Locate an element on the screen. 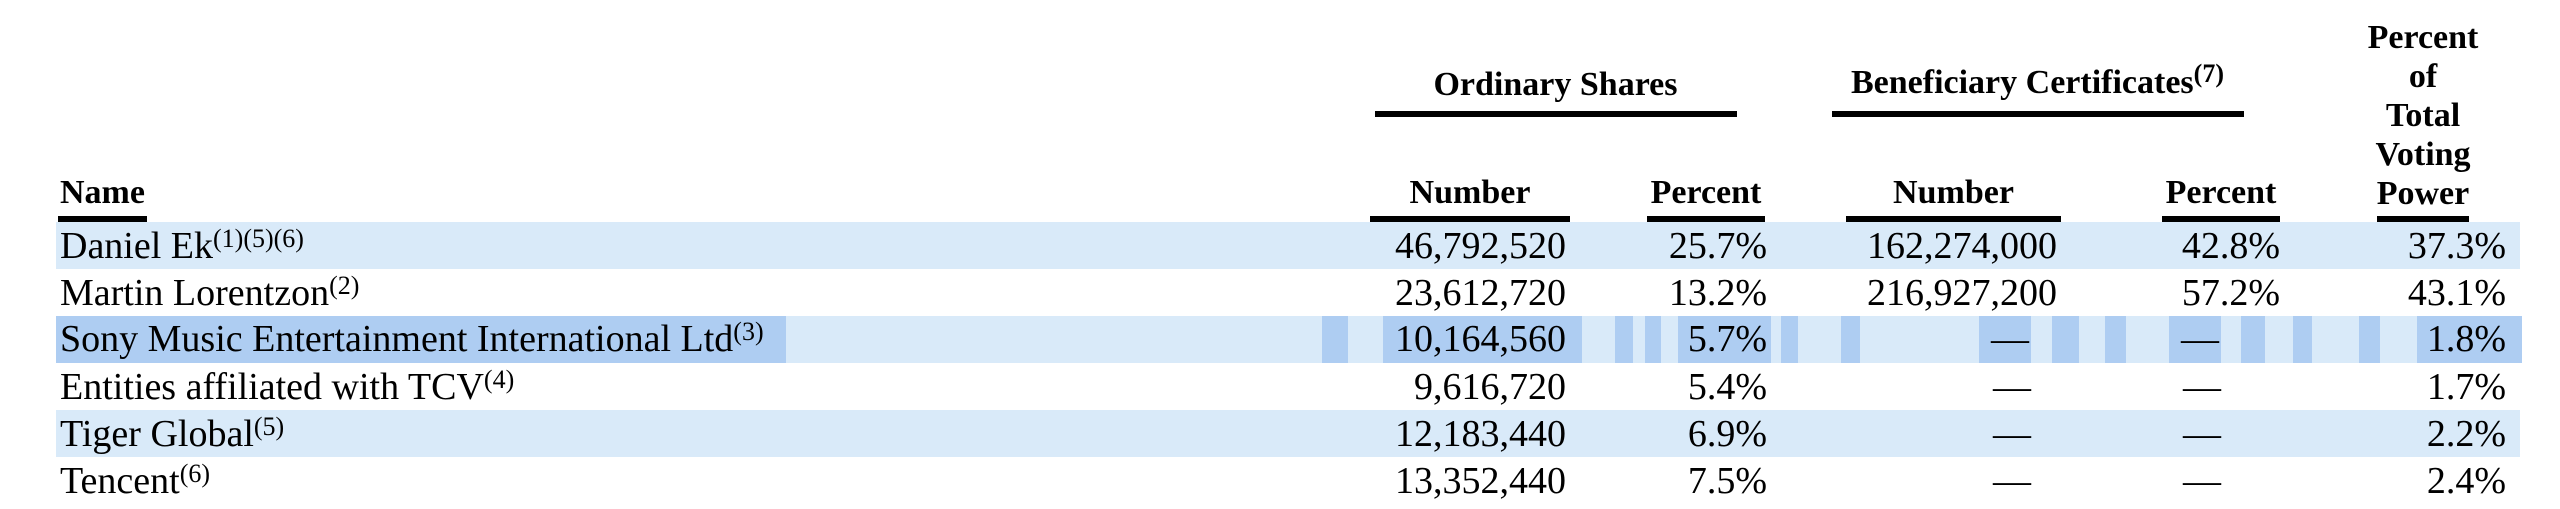 The width and height of the screenshot is (2560, 509). beneficiary-percent-header: Percent is located at coordinates (2221, 197).